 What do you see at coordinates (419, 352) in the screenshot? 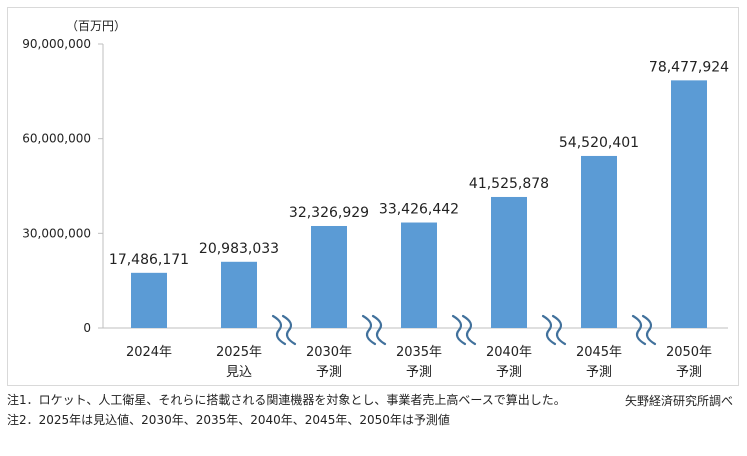
I see `x-tick-label: 2035年` at bounding box center [419, 352].